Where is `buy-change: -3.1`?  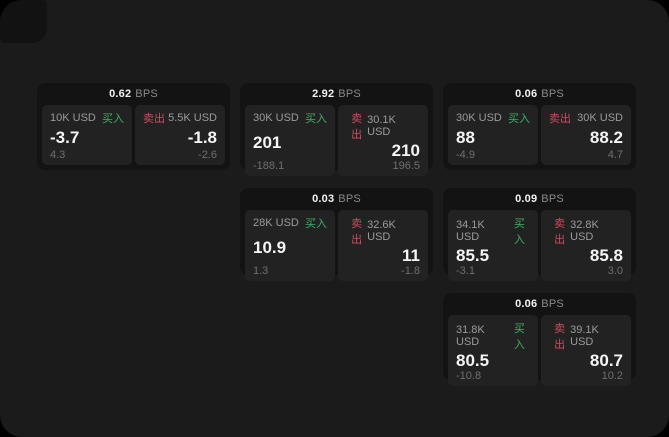 buy-change: -3.1 is located at coordinates (465, 270).